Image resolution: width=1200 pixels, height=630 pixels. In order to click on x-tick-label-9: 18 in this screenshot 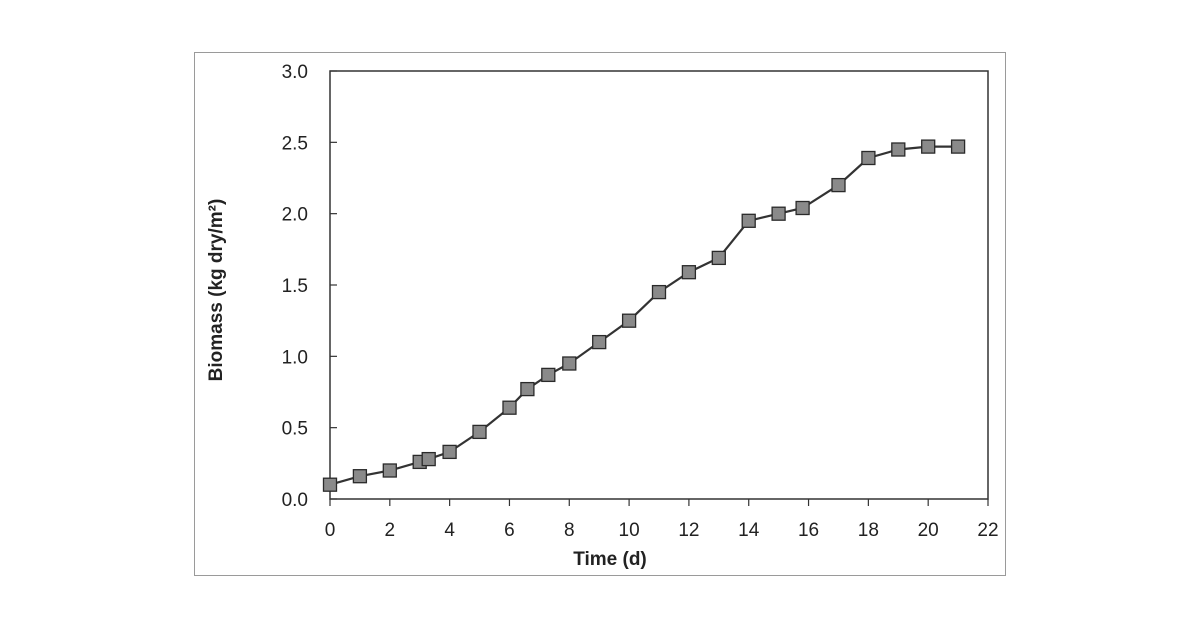, I will do `click(868, 530)`.